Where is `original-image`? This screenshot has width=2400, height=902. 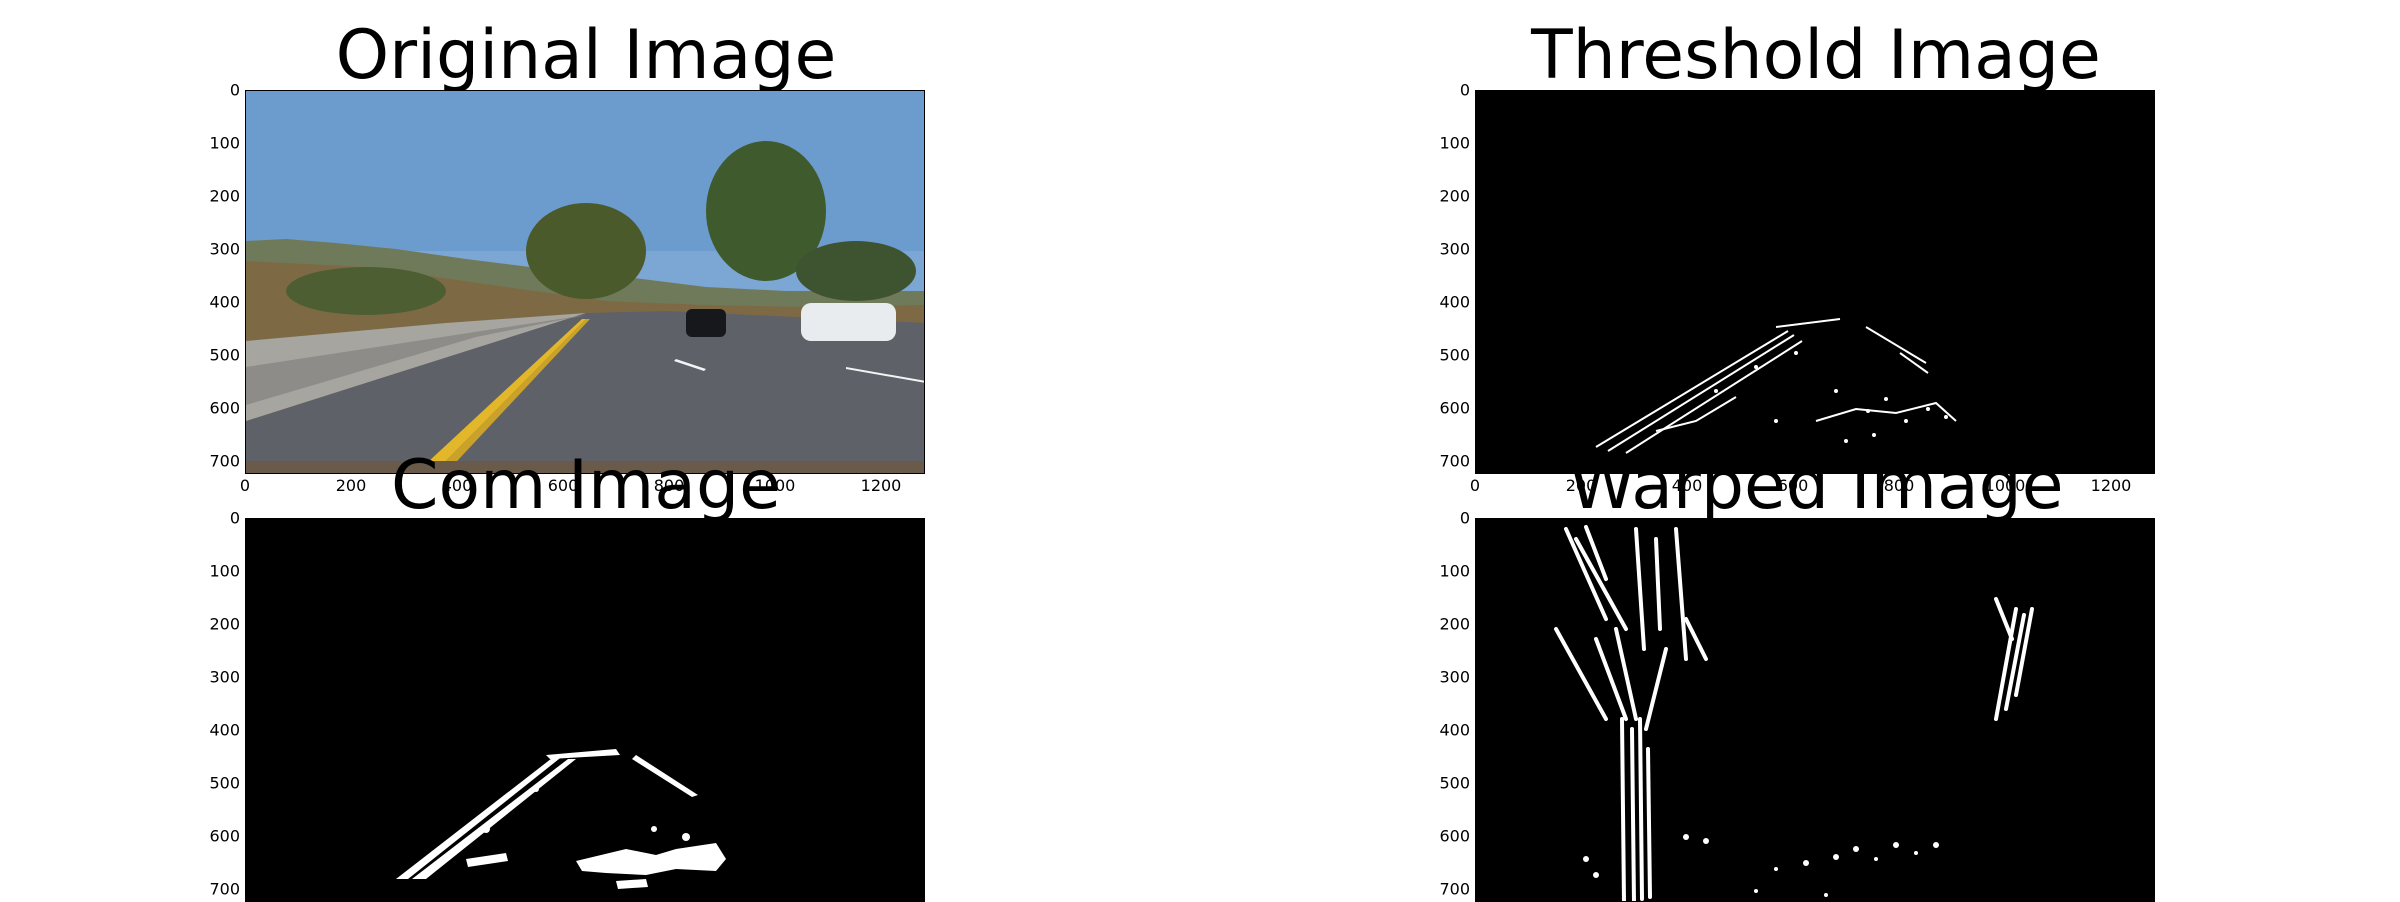 original-image is located at coordinates (585, 282).